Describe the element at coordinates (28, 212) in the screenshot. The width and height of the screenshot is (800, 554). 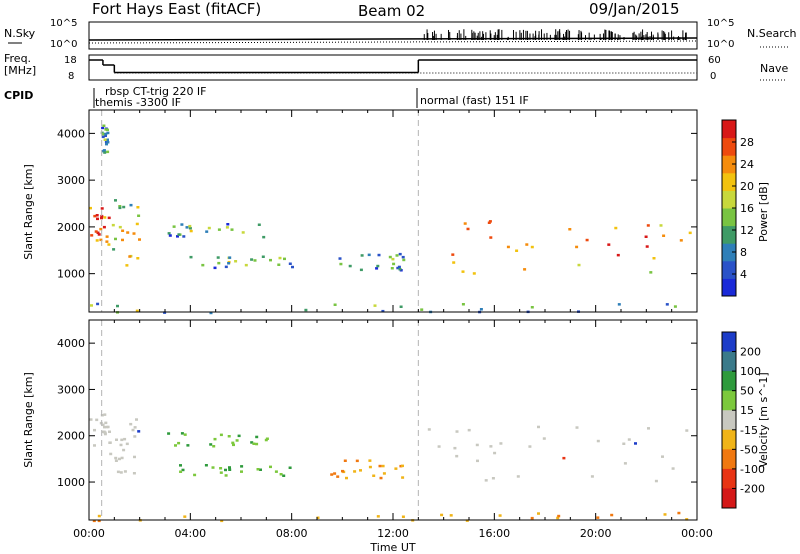
I see `power-y-axis-label: Slant Range [km]` at that location.